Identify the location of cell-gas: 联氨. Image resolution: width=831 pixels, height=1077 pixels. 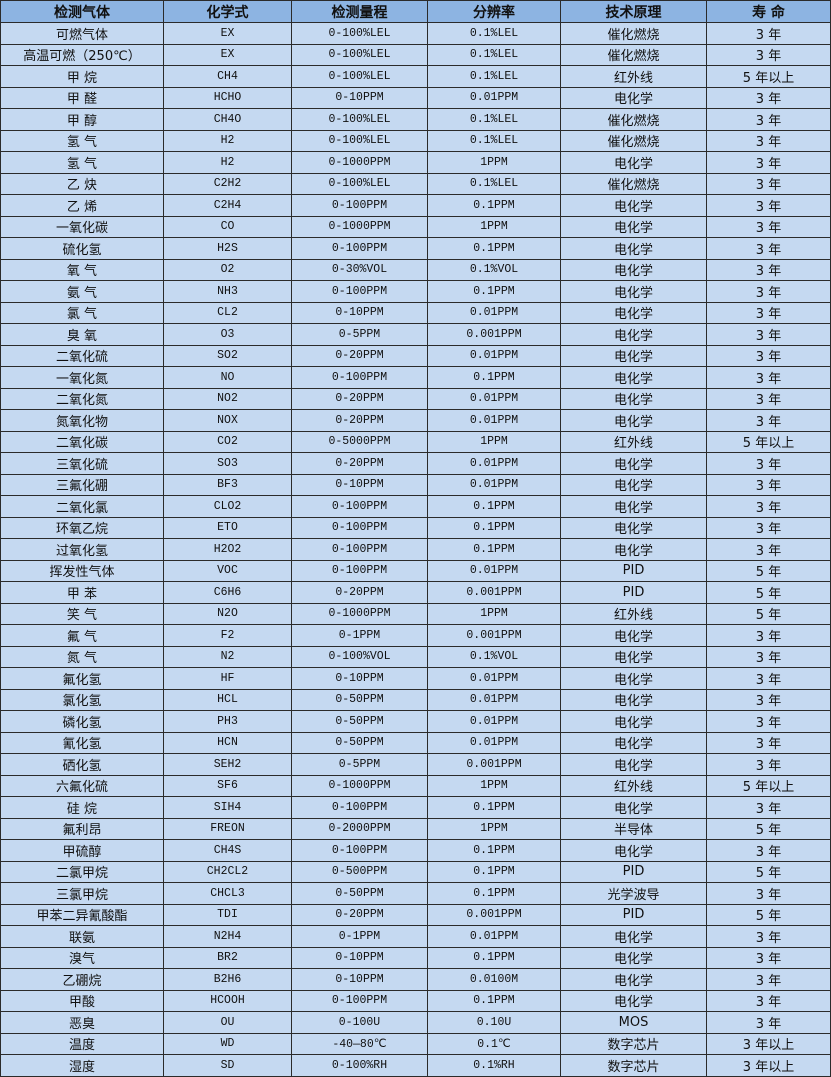
(82, 936).